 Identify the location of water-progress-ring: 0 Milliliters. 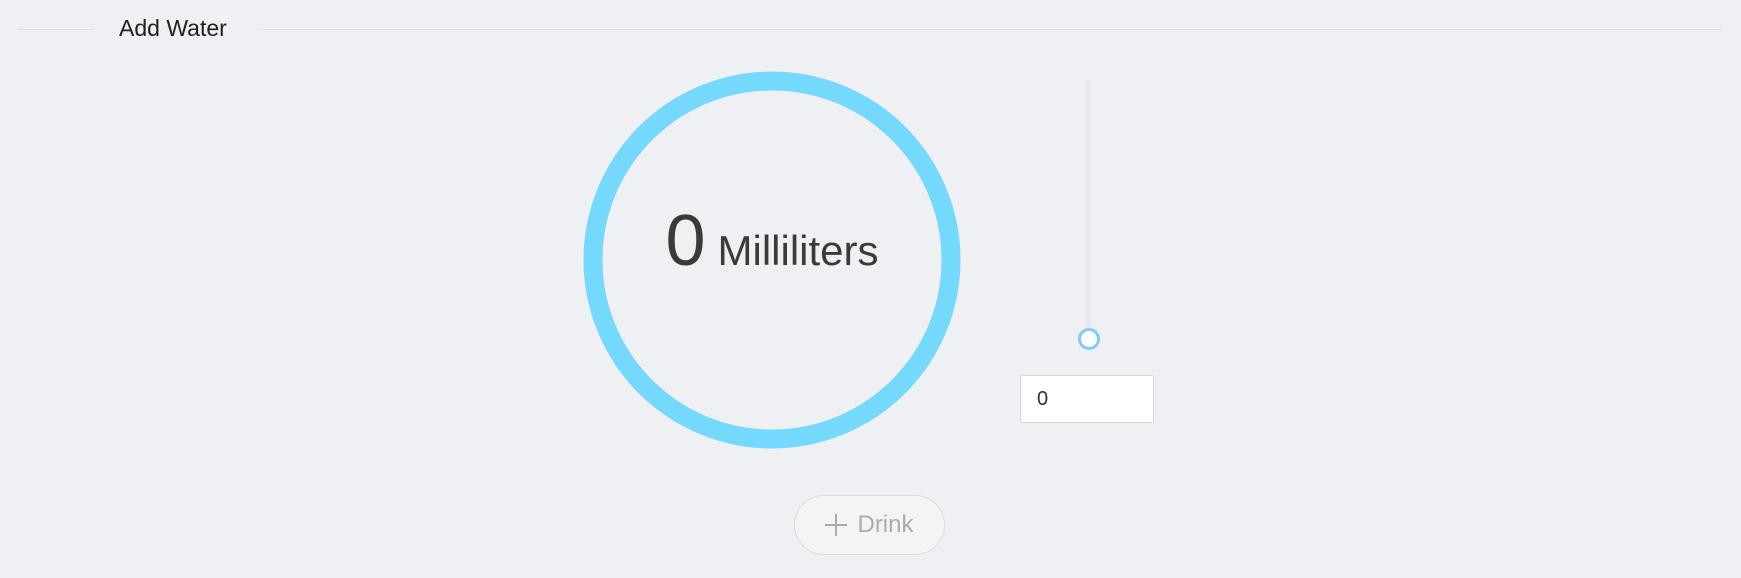
(772, 260).